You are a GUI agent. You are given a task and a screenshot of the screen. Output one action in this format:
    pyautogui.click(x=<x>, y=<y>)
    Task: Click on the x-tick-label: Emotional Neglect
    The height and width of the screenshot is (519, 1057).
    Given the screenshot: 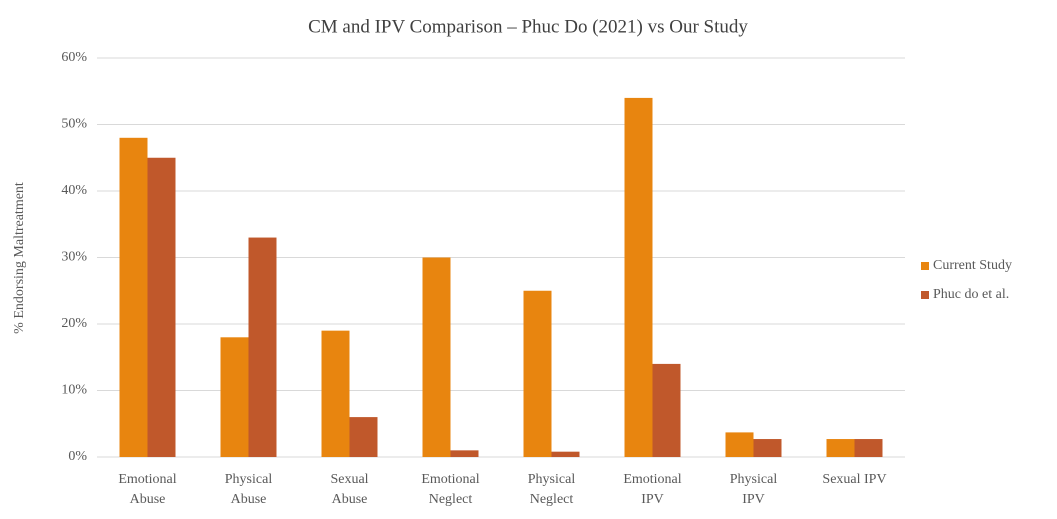 What is the action you would take?
    pyautogui.click(x=450, y=489)
    